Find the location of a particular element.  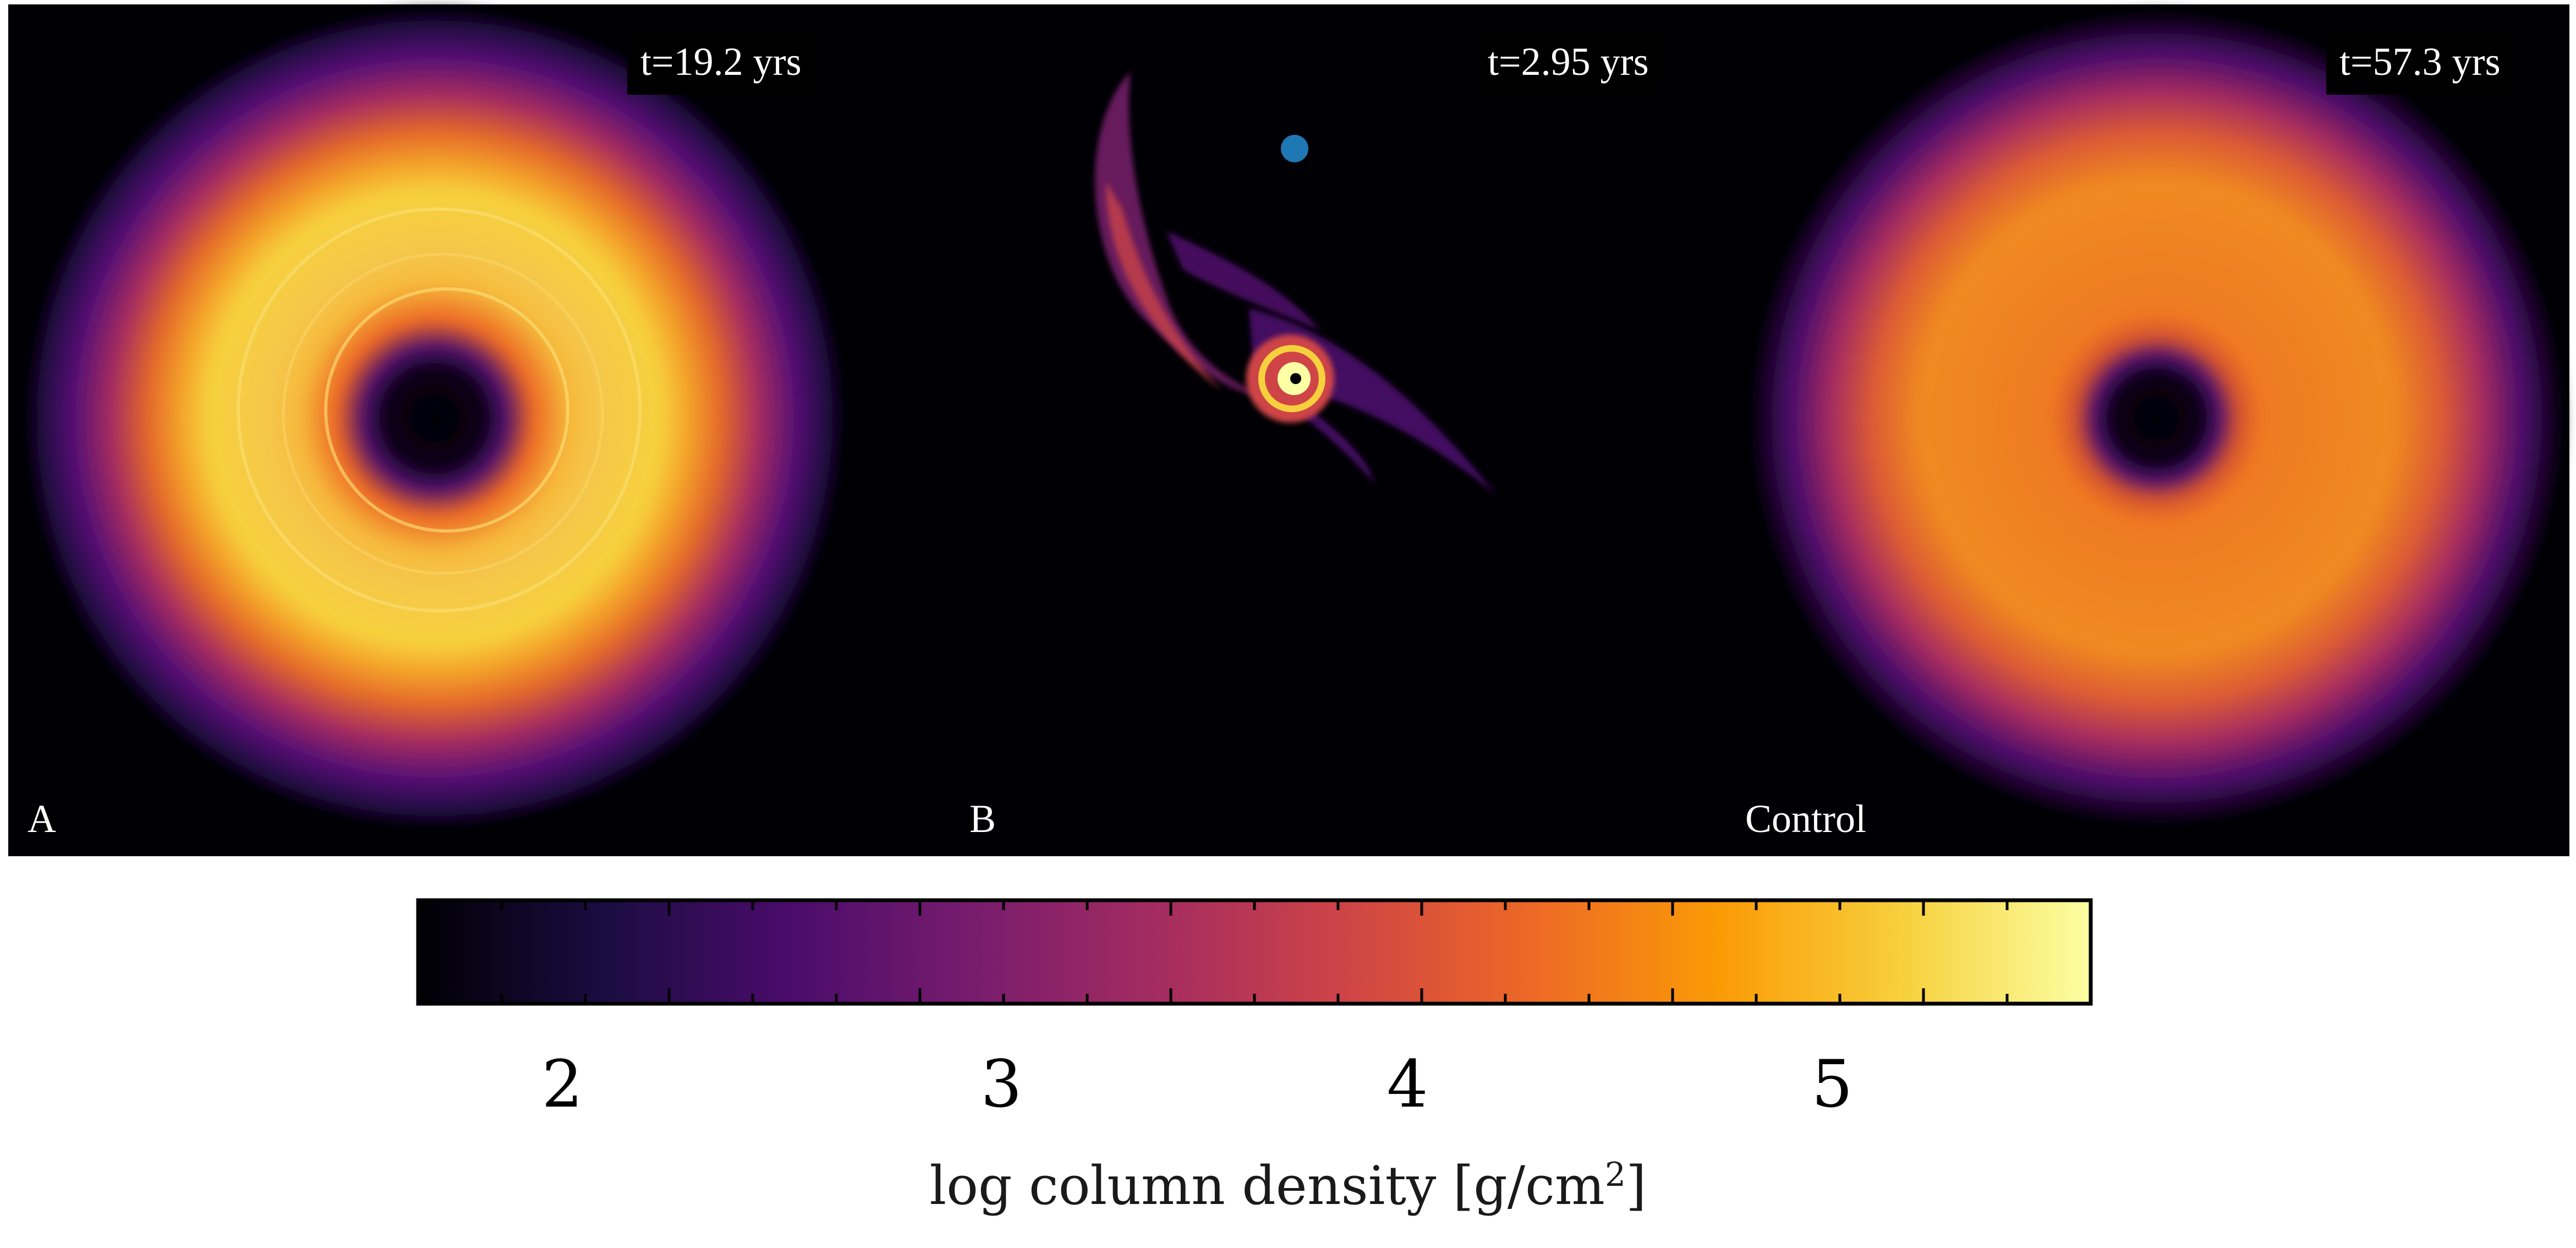

colorbar-tick-3: 3 is located at coordinates (1001, 1084).